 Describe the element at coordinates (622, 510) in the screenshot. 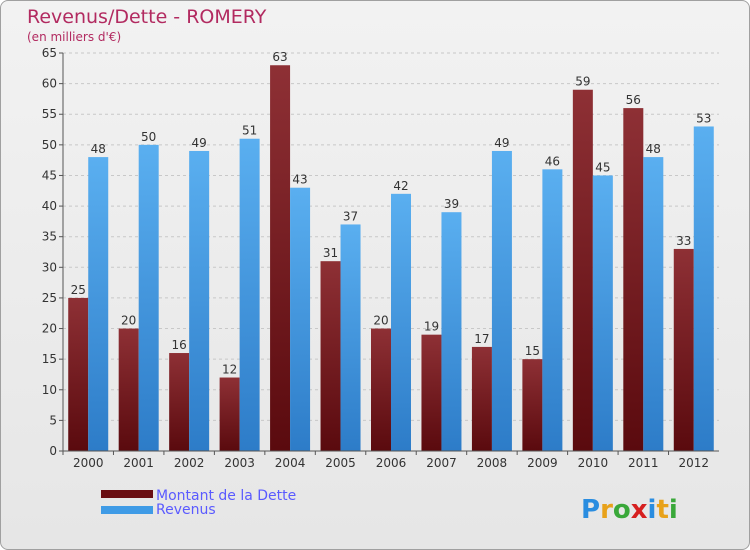

I see `logo-letter: o` at that location.